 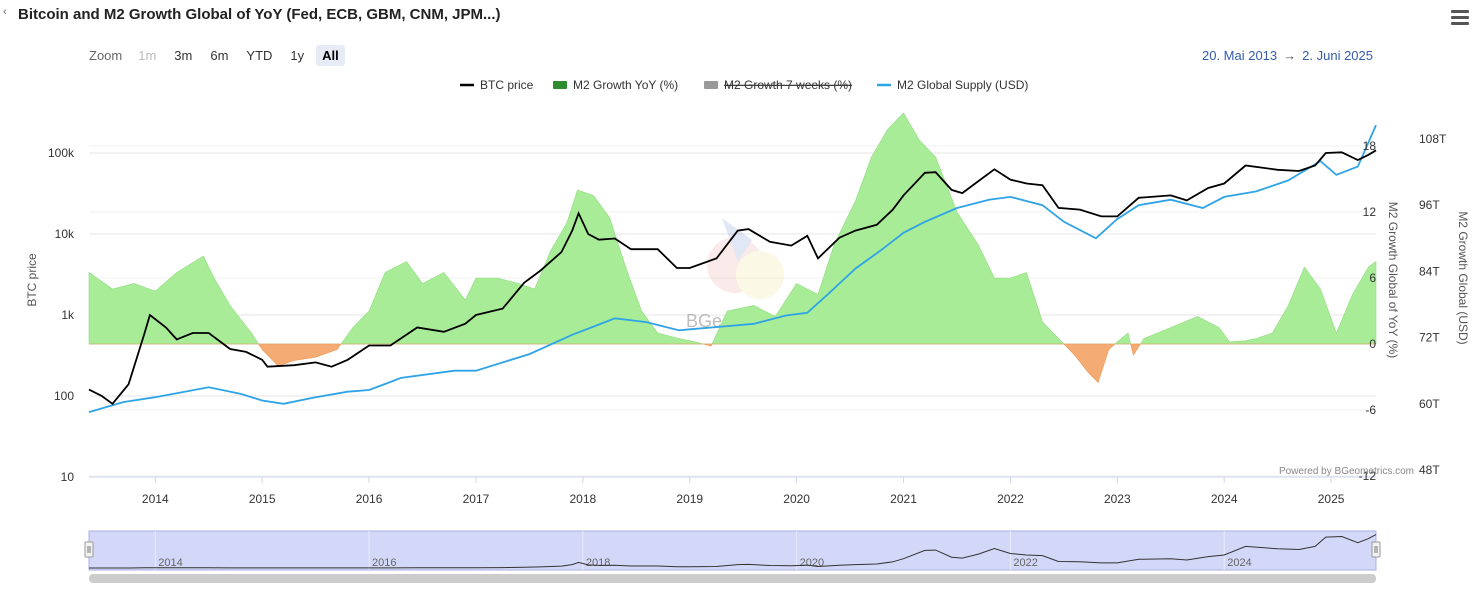 I want to click on supply-tick-label: 48T, so click(x=1429, y=470).